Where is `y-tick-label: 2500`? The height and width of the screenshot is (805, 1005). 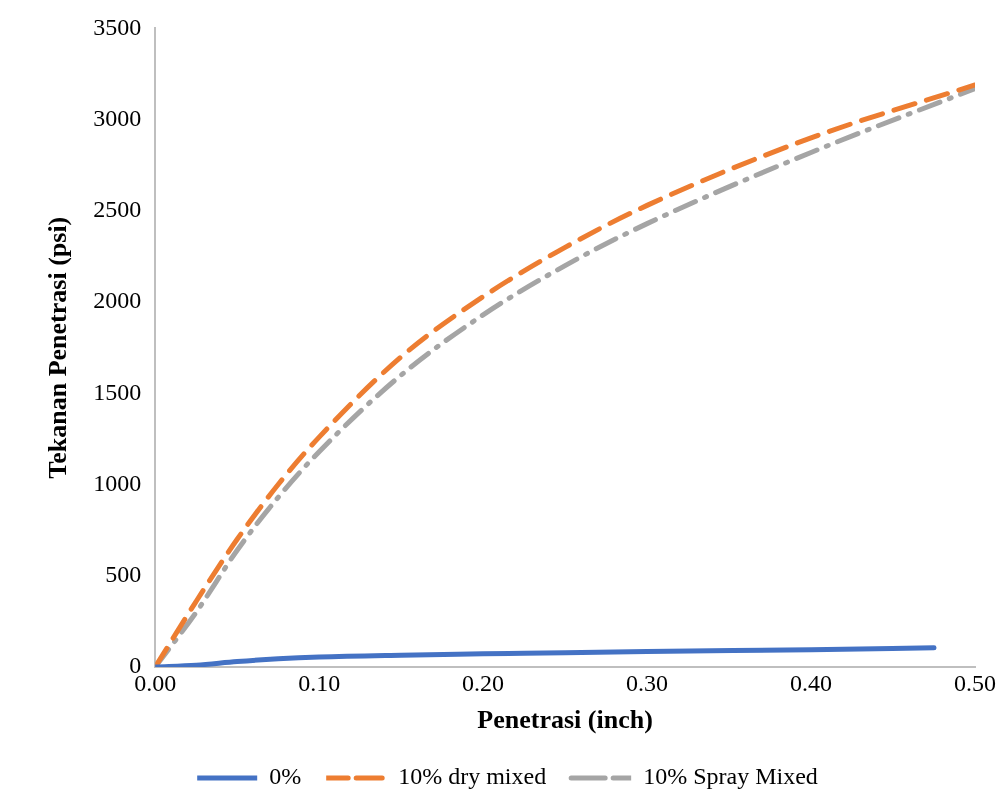 y-tick-label: 2500 is located at coordinates (117, 209).